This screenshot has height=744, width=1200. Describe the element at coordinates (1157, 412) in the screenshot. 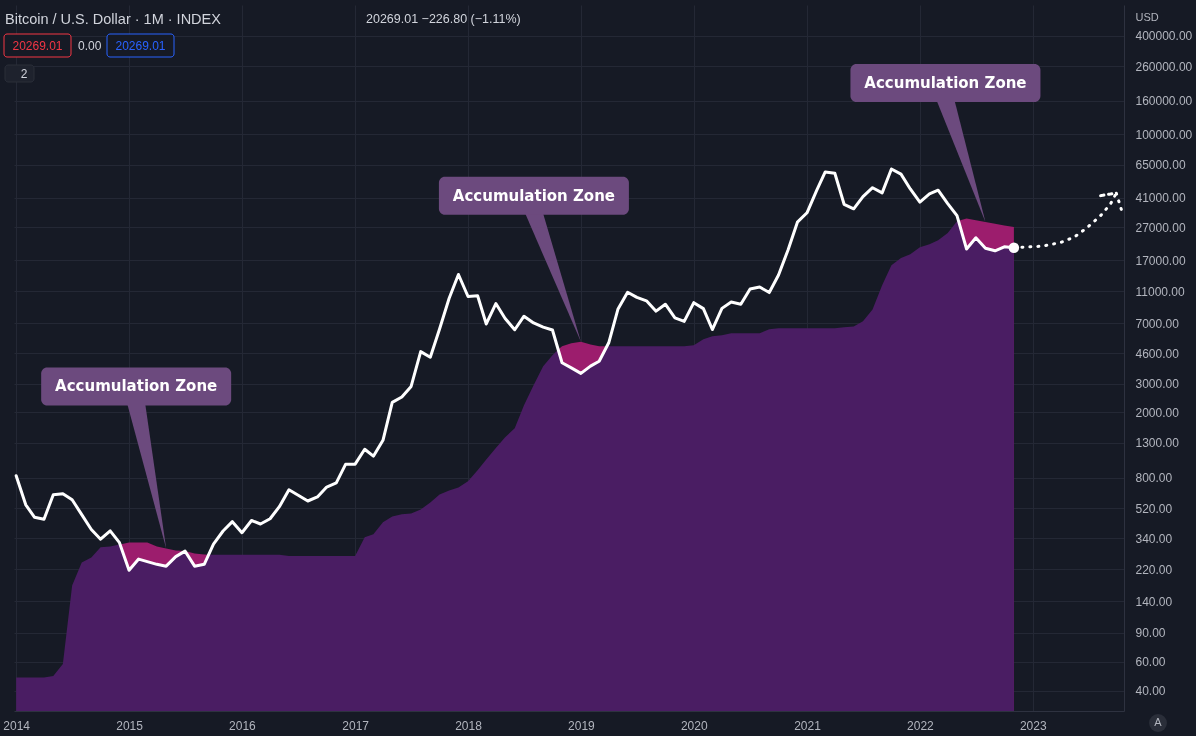

I see `y-tick-label: 2000.00` at that location.